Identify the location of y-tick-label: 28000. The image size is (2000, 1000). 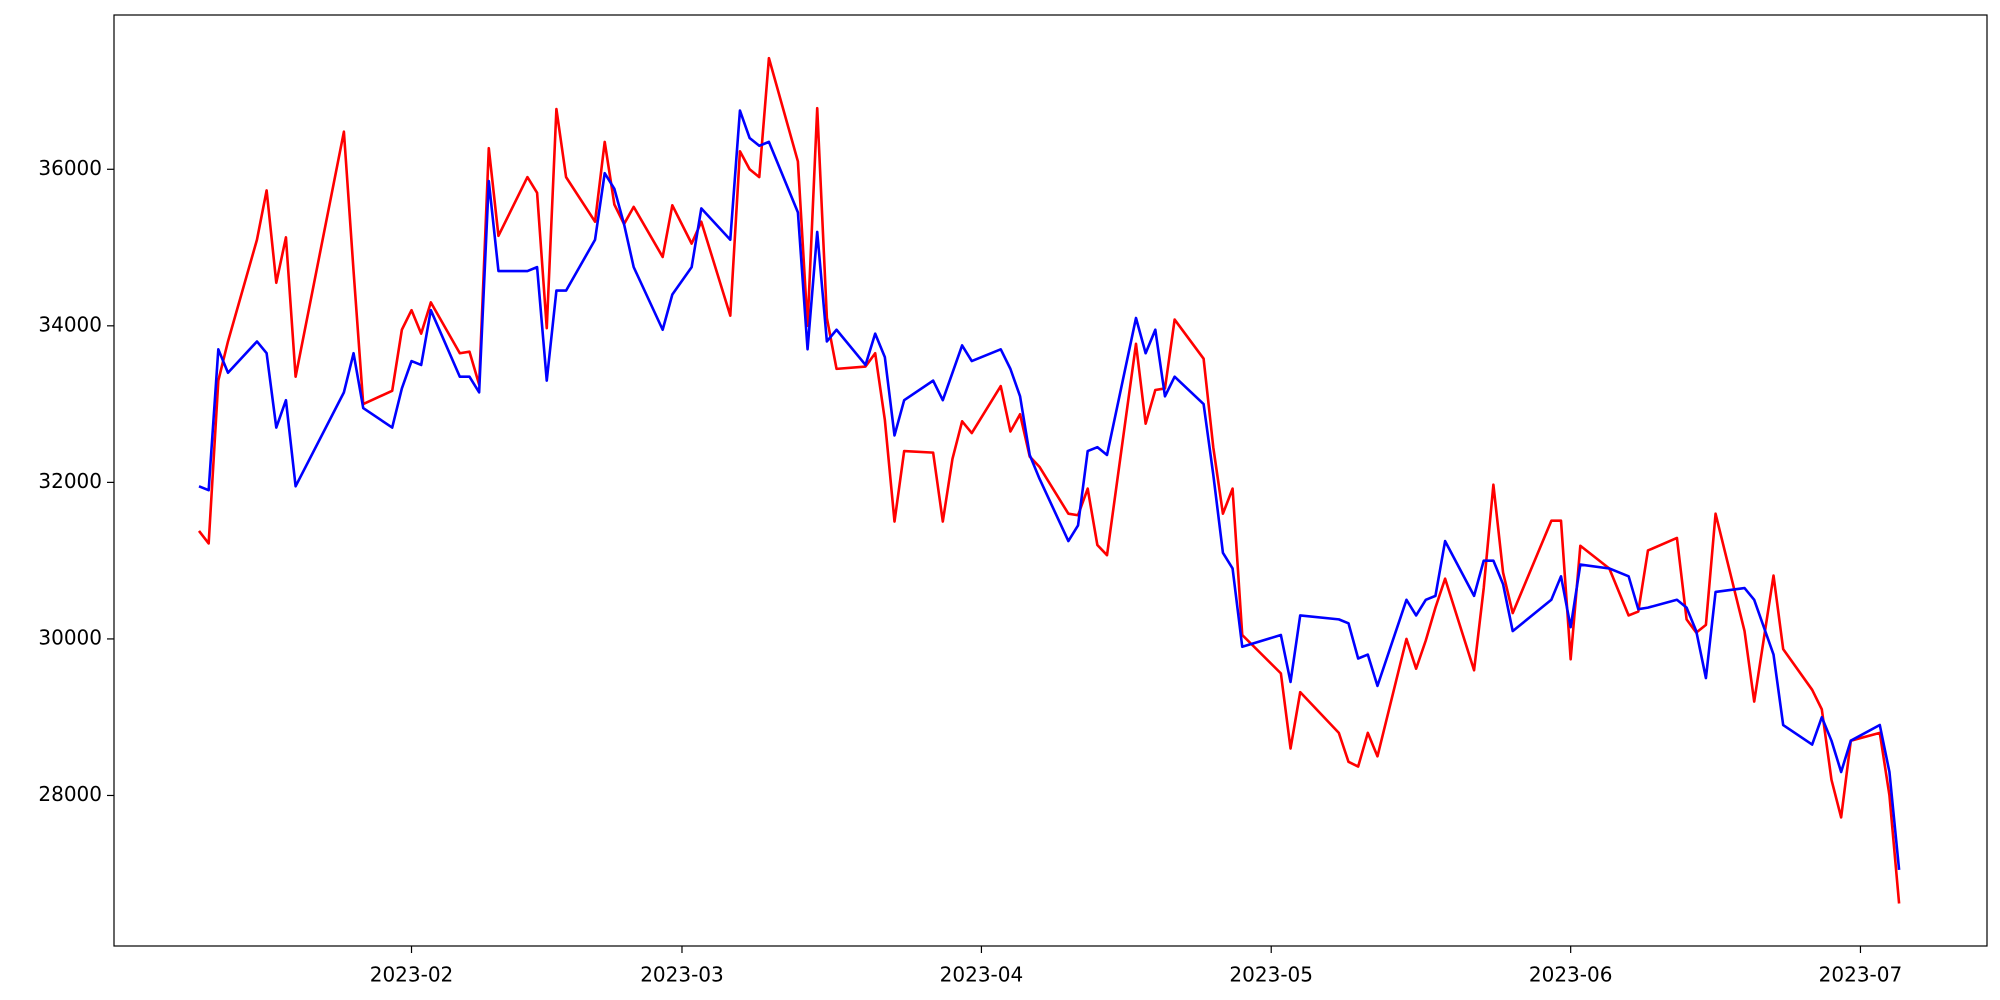
(70, 794).